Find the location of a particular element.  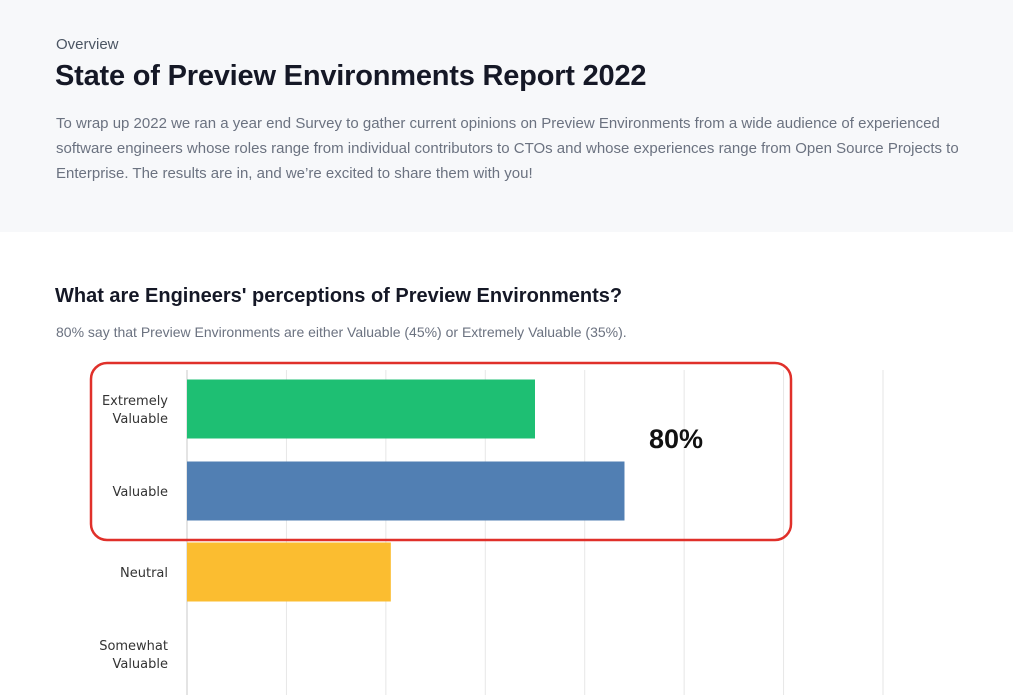

category-label: Neutral is located at coordinates (144, 573).